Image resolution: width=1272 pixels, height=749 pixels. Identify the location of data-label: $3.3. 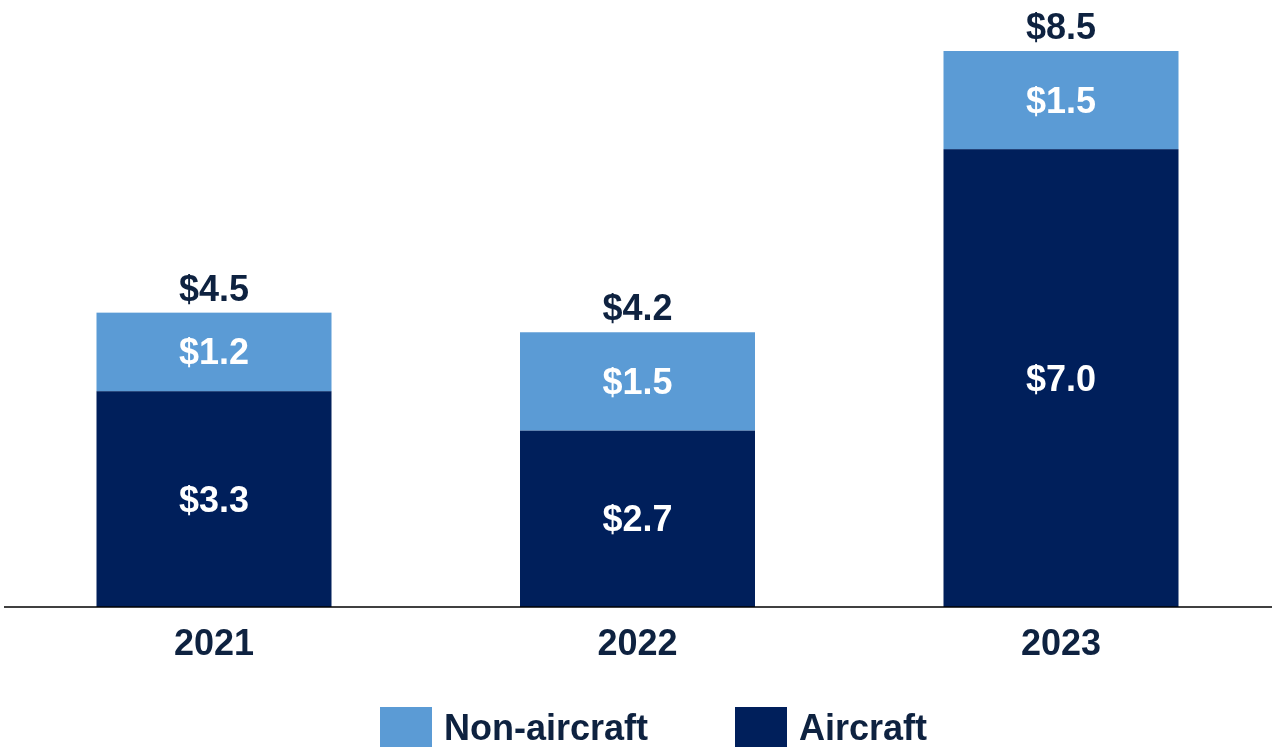
(214, 499).